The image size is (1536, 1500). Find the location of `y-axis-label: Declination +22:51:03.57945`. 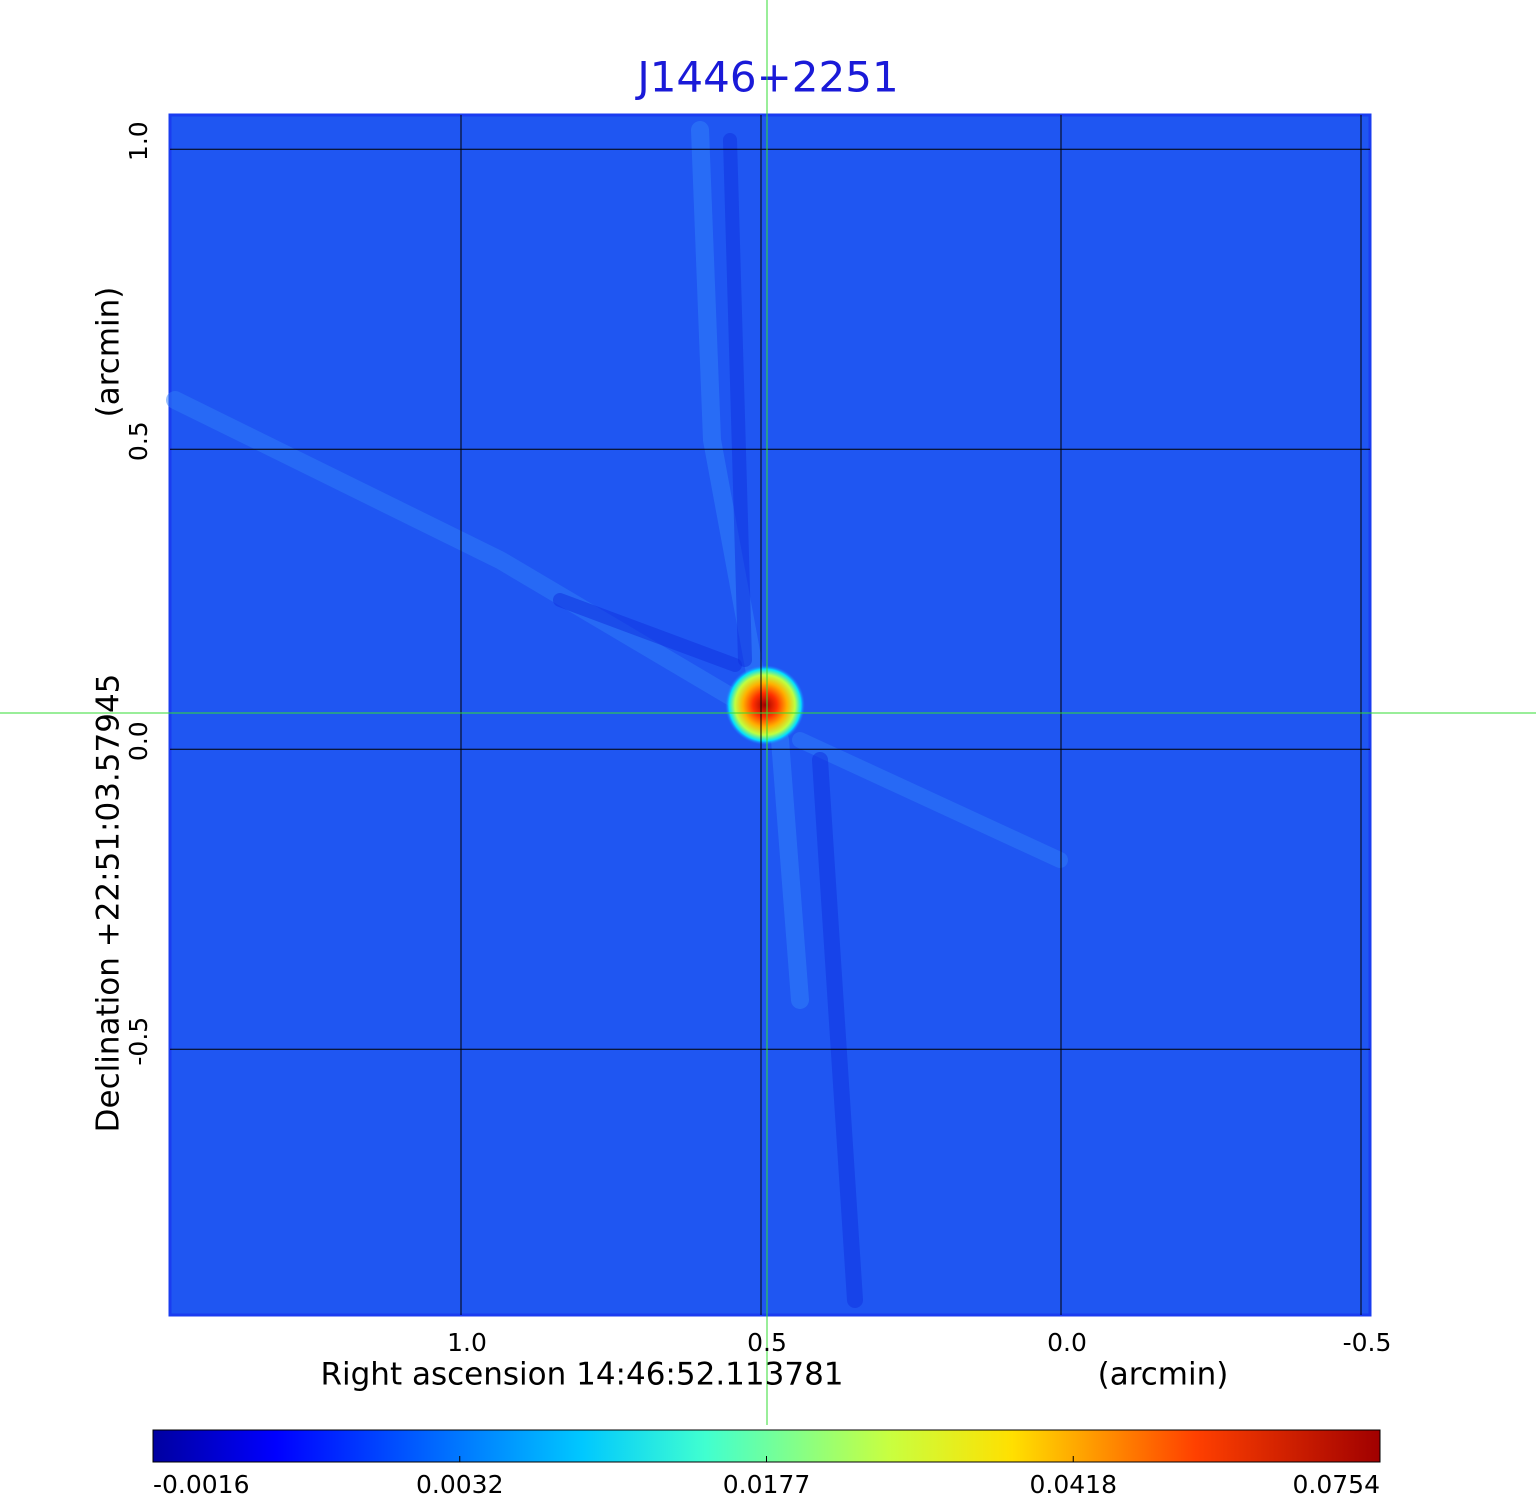

y-axis-label: Declination +22:51:03.57945 is located at coordinates (109, 903).